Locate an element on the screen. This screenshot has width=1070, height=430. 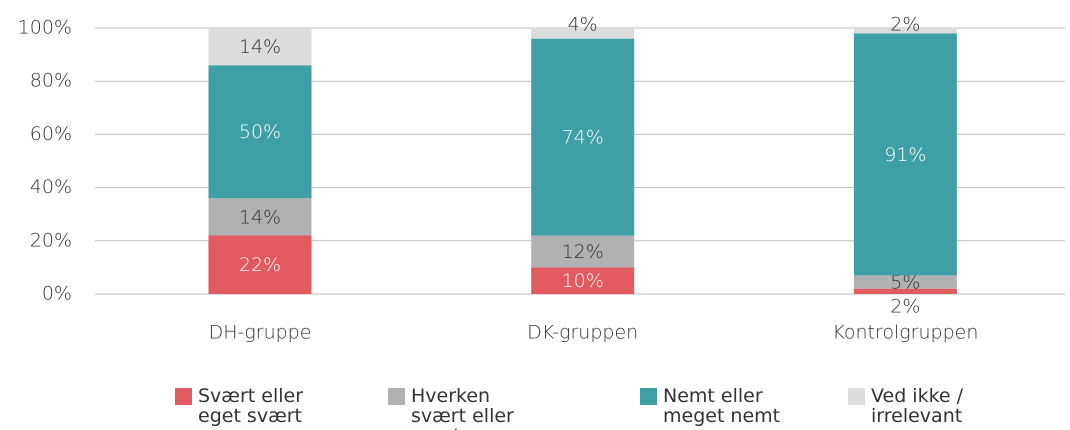
y-tick-label: 40% is located at coordinates (51, 187).